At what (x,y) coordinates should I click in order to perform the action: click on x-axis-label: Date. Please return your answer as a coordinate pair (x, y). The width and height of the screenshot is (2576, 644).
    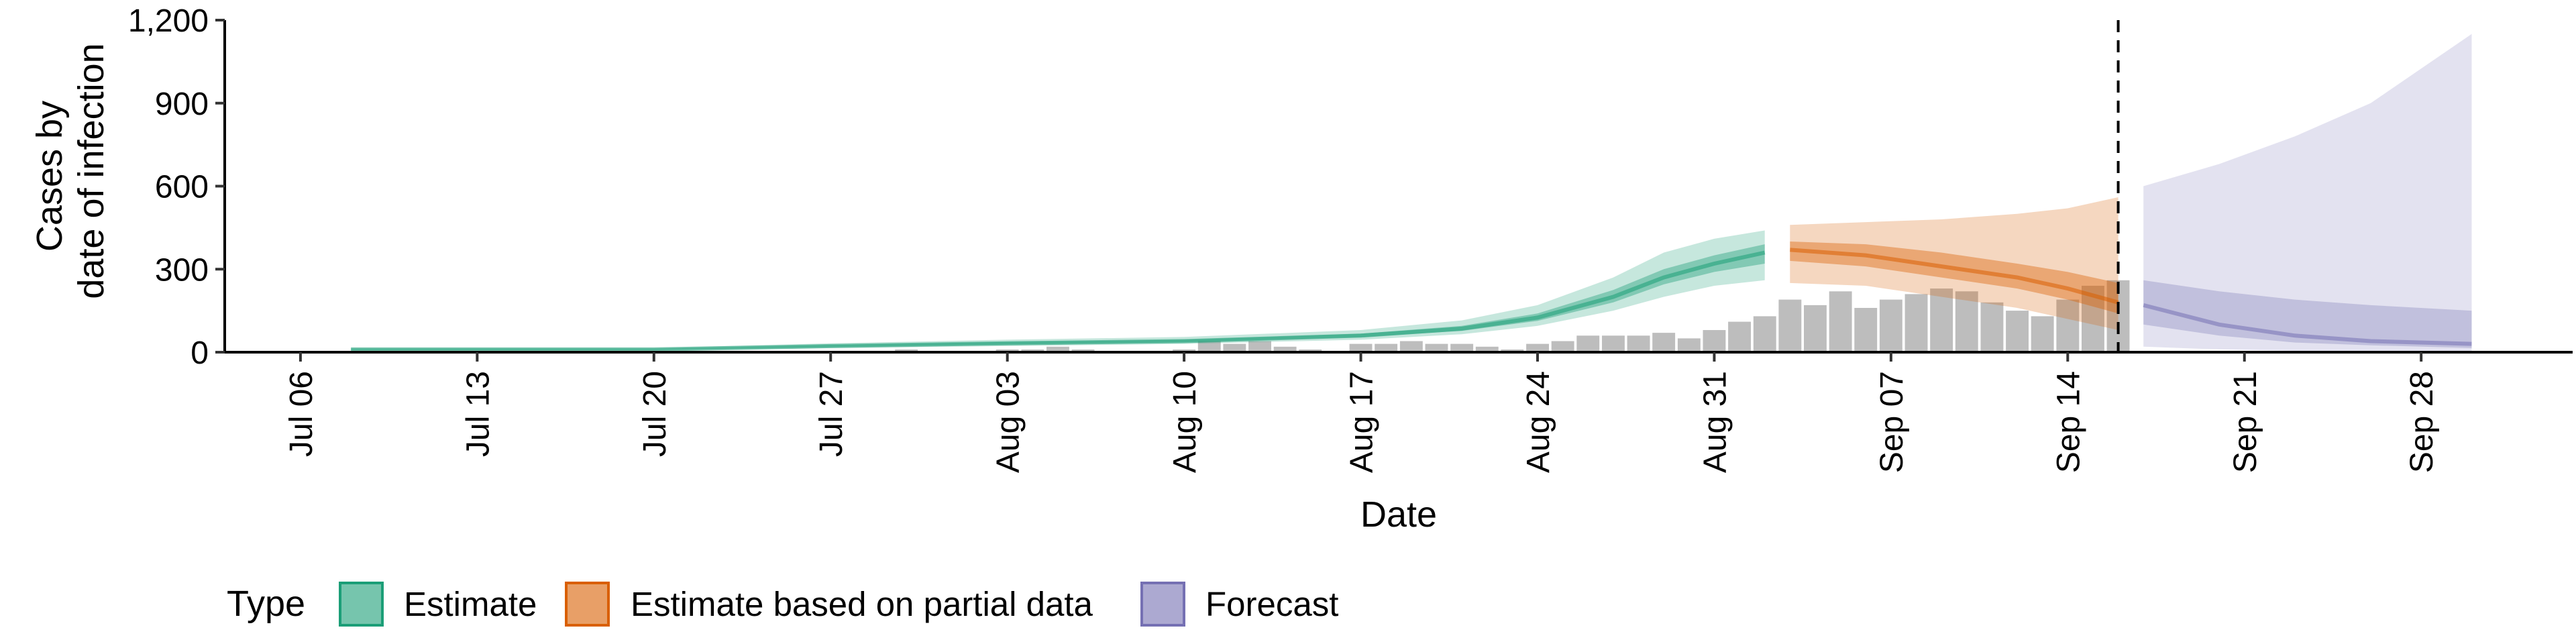
    Looking at the image, I should click on (1398, 514).